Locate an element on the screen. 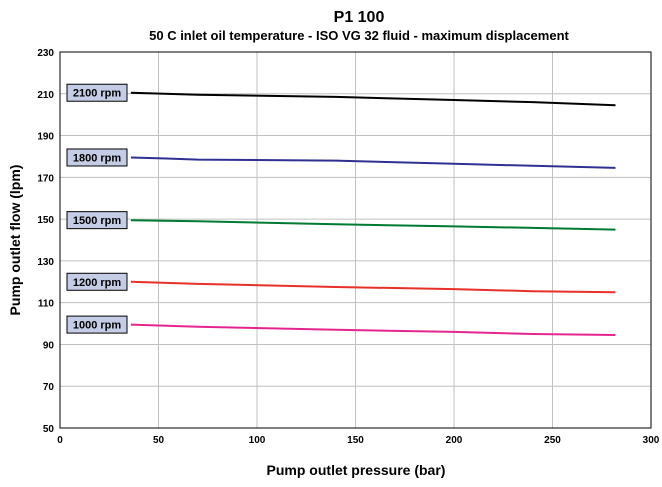 Image resolution: width=662 pixels, height=487 pixels. series-labels: 2100 rpm 1800 rpm 1500 rpm 1200 rpm 1000 rpm is located at coordinates (97, 208).